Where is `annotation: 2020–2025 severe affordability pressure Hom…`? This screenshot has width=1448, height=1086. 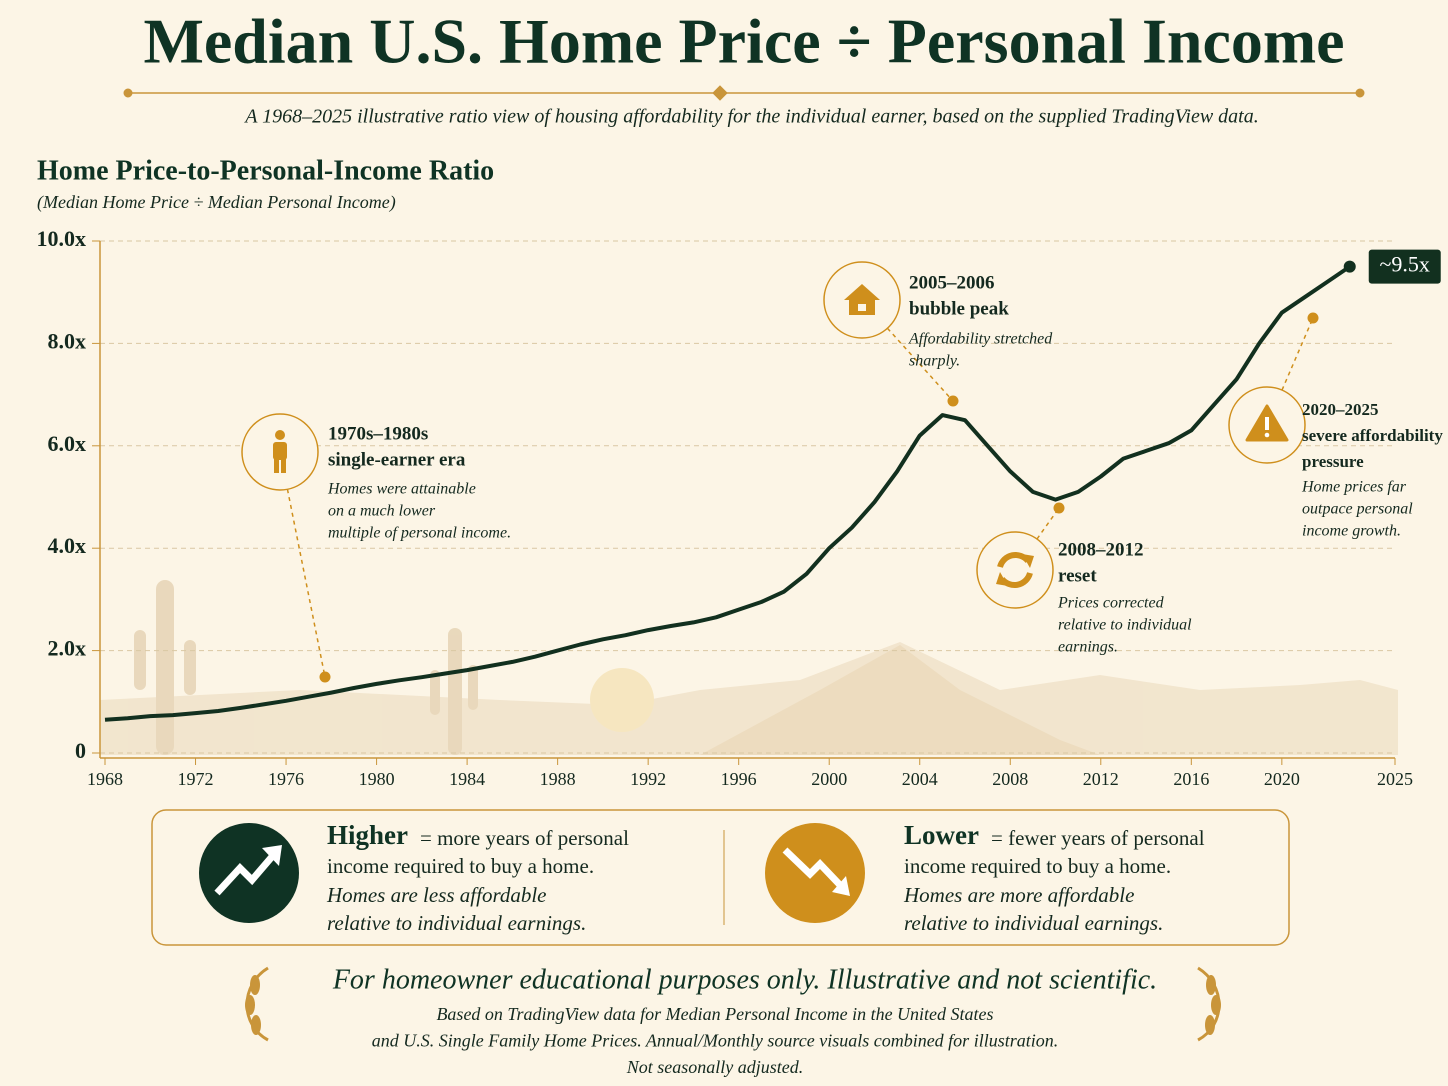 annotation: 2020–2025 severe affordability pressure Hom… is located at coordinates (1335, 426).